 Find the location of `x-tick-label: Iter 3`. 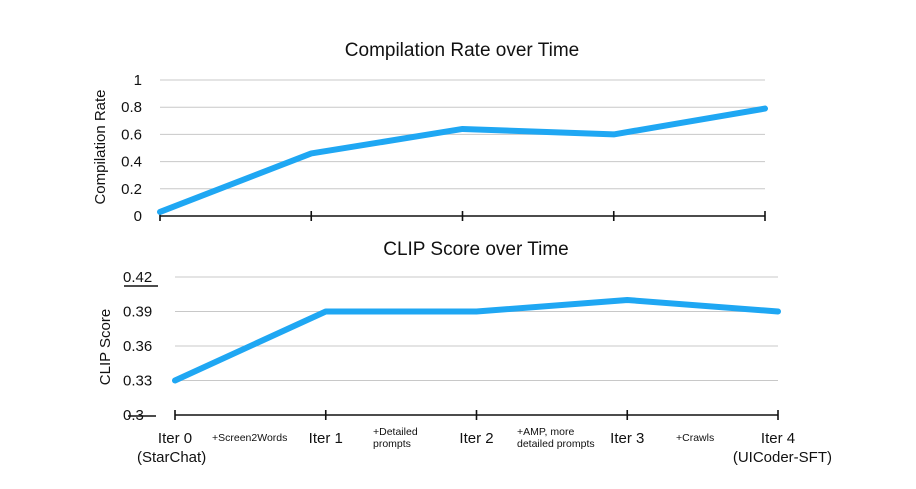

x-tick-label: Iter 3 is located at coordinates (627, 438).